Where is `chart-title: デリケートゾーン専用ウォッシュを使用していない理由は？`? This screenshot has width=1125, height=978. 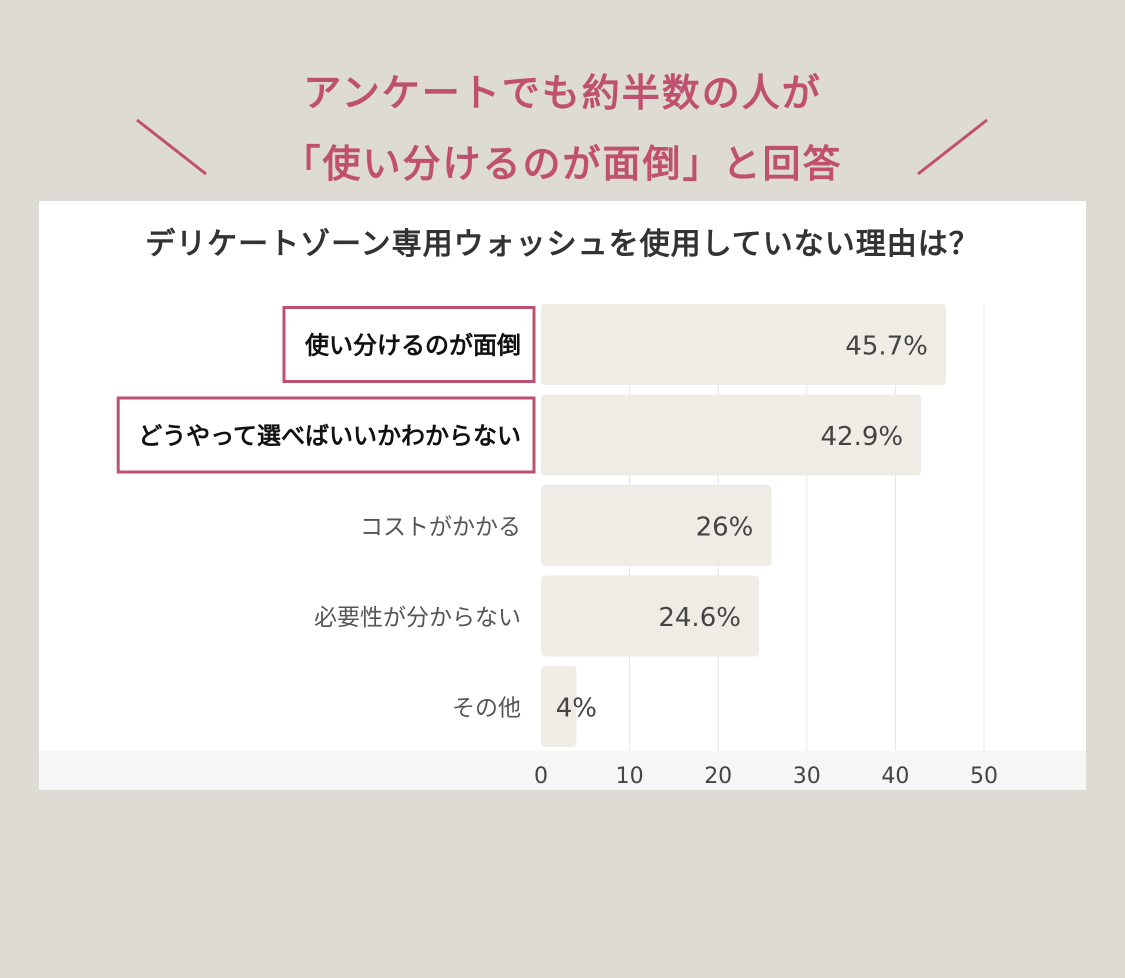 chart-title: デリケートゾーン専用ウォッシュを使用していない理由は？ is located at coordinates (562, 244).